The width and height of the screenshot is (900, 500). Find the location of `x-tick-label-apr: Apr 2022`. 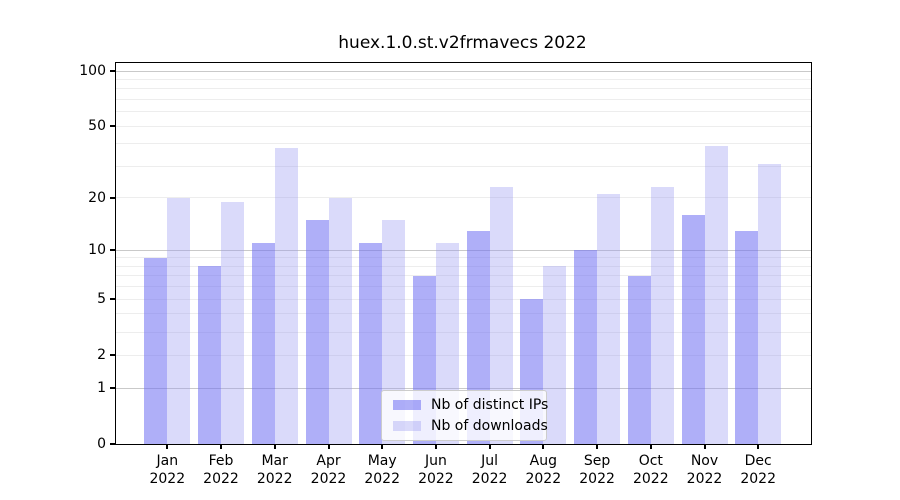

x-tick-label-apr: Apr 2022 is located at coordinates (328, 470).